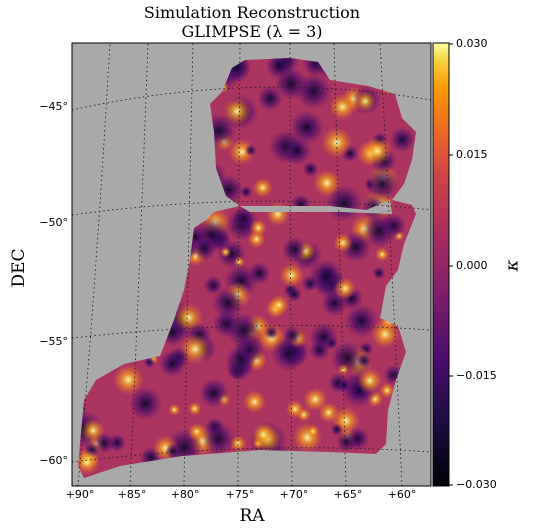 The height and width of the screenshot is (532, 539). I want to click on colorbar-ticks, so click(451, 264).